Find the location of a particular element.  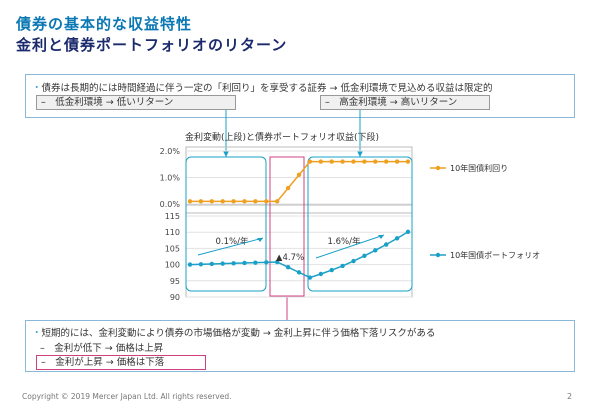

legend-label: 10年国債ポートフォリオ is located at coordinates (495, 255).